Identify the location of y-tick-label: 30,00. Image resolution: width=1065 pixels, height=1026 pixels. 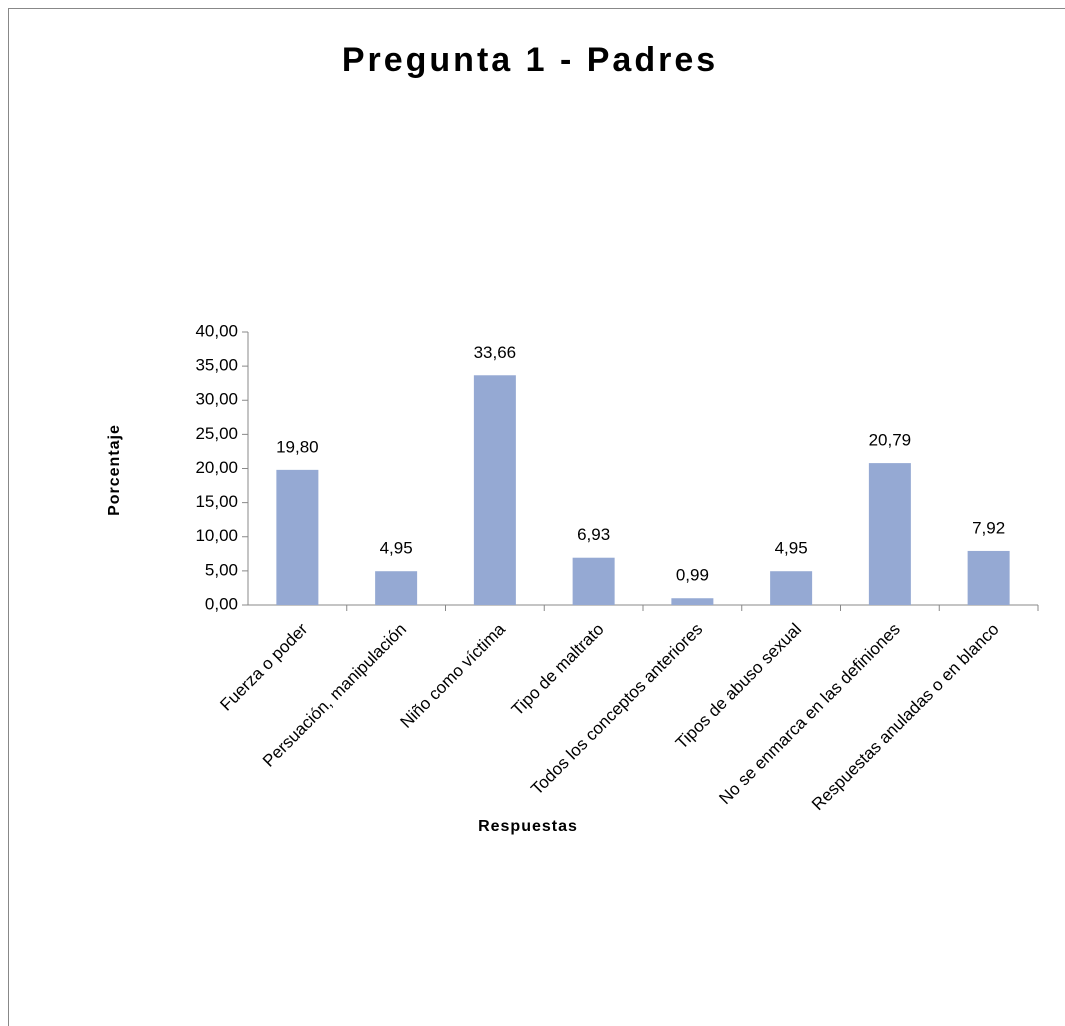
(216, 399).